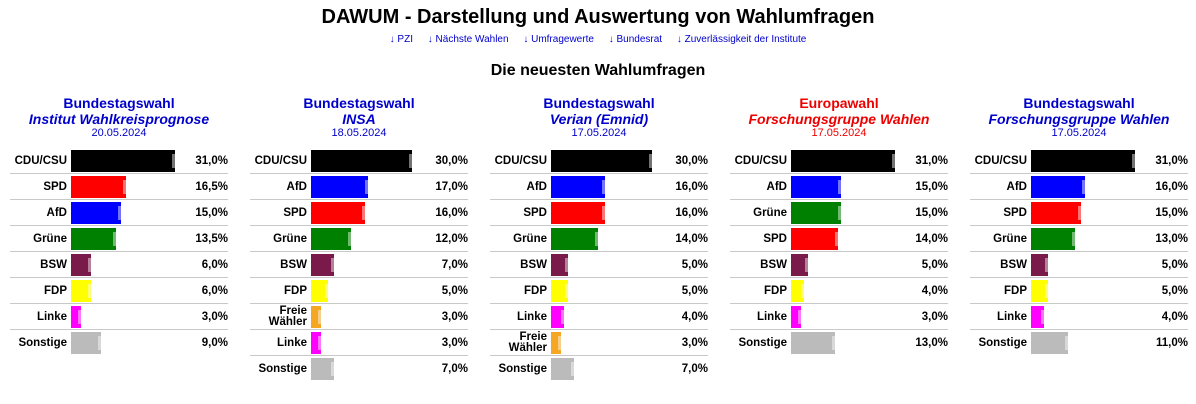  Describe the element at coordinates (211, 161) in the screenshot. I see `percent-label: 31,0%` at that location.